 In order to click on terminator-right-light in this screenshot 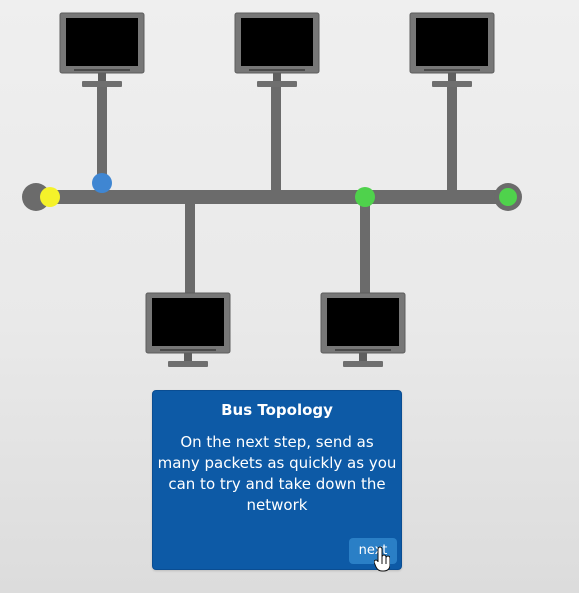, I will do `click(508, 197)`.